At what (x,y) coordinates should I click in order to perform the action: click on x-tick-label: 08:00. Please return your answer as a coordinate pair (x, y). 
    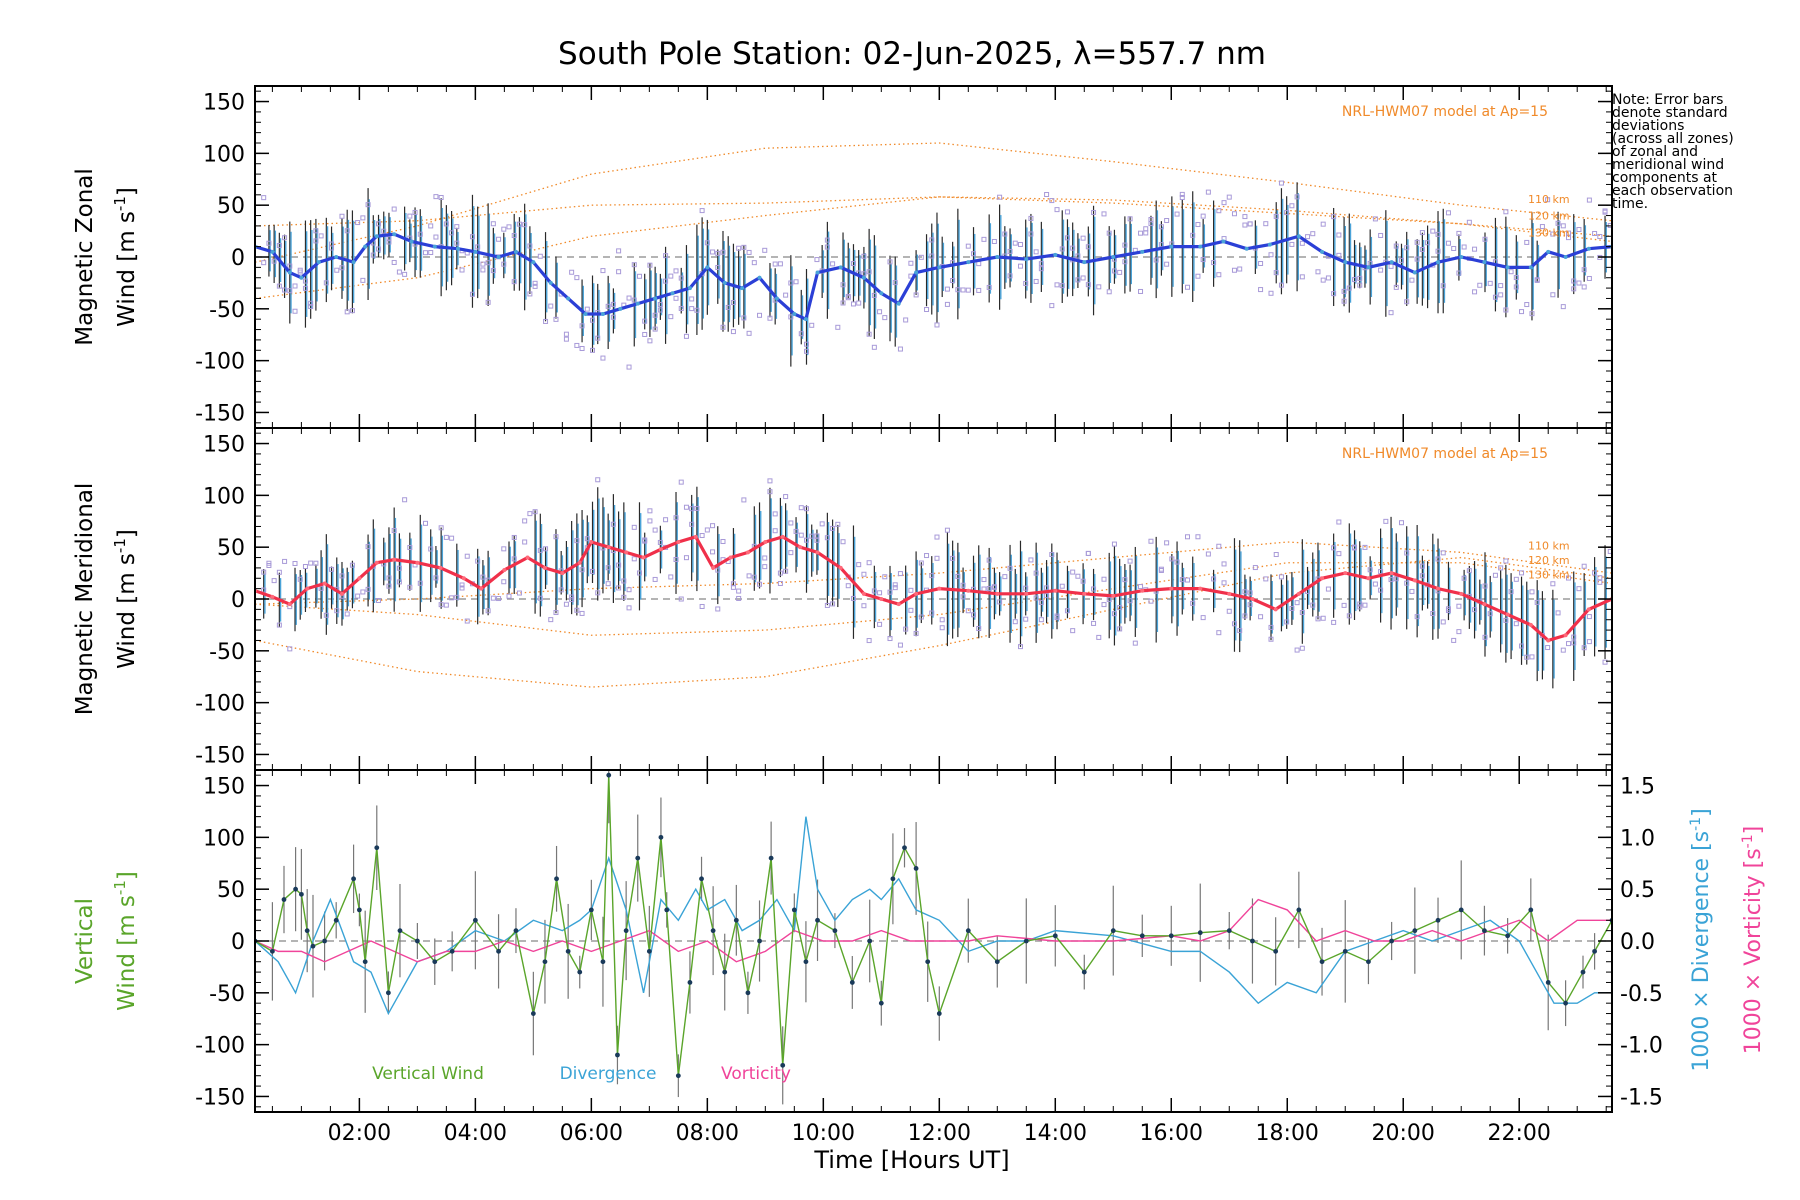
    Looking at the image, I should click on (707, 1133).